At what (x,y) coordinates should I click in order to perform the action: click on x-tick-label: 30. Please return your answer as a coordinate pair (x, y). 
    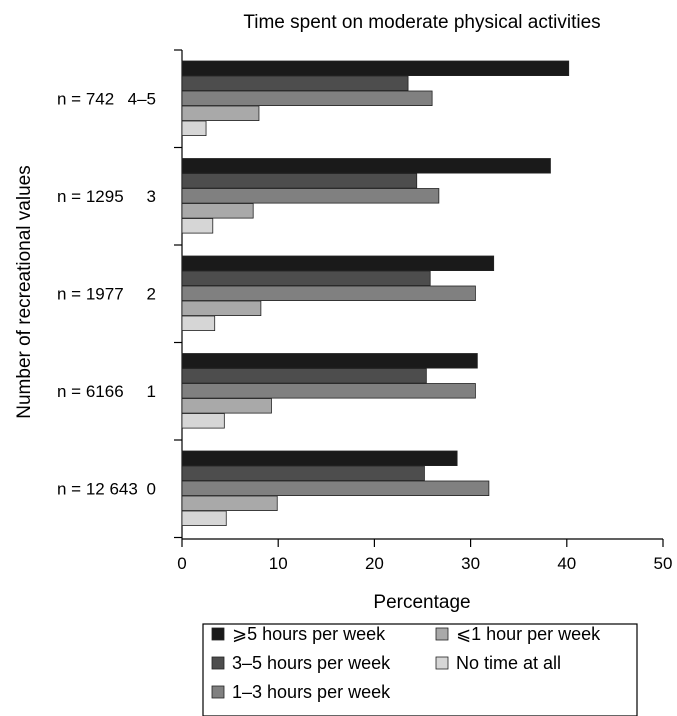
    Looking at the image, I should click on (470, 563).